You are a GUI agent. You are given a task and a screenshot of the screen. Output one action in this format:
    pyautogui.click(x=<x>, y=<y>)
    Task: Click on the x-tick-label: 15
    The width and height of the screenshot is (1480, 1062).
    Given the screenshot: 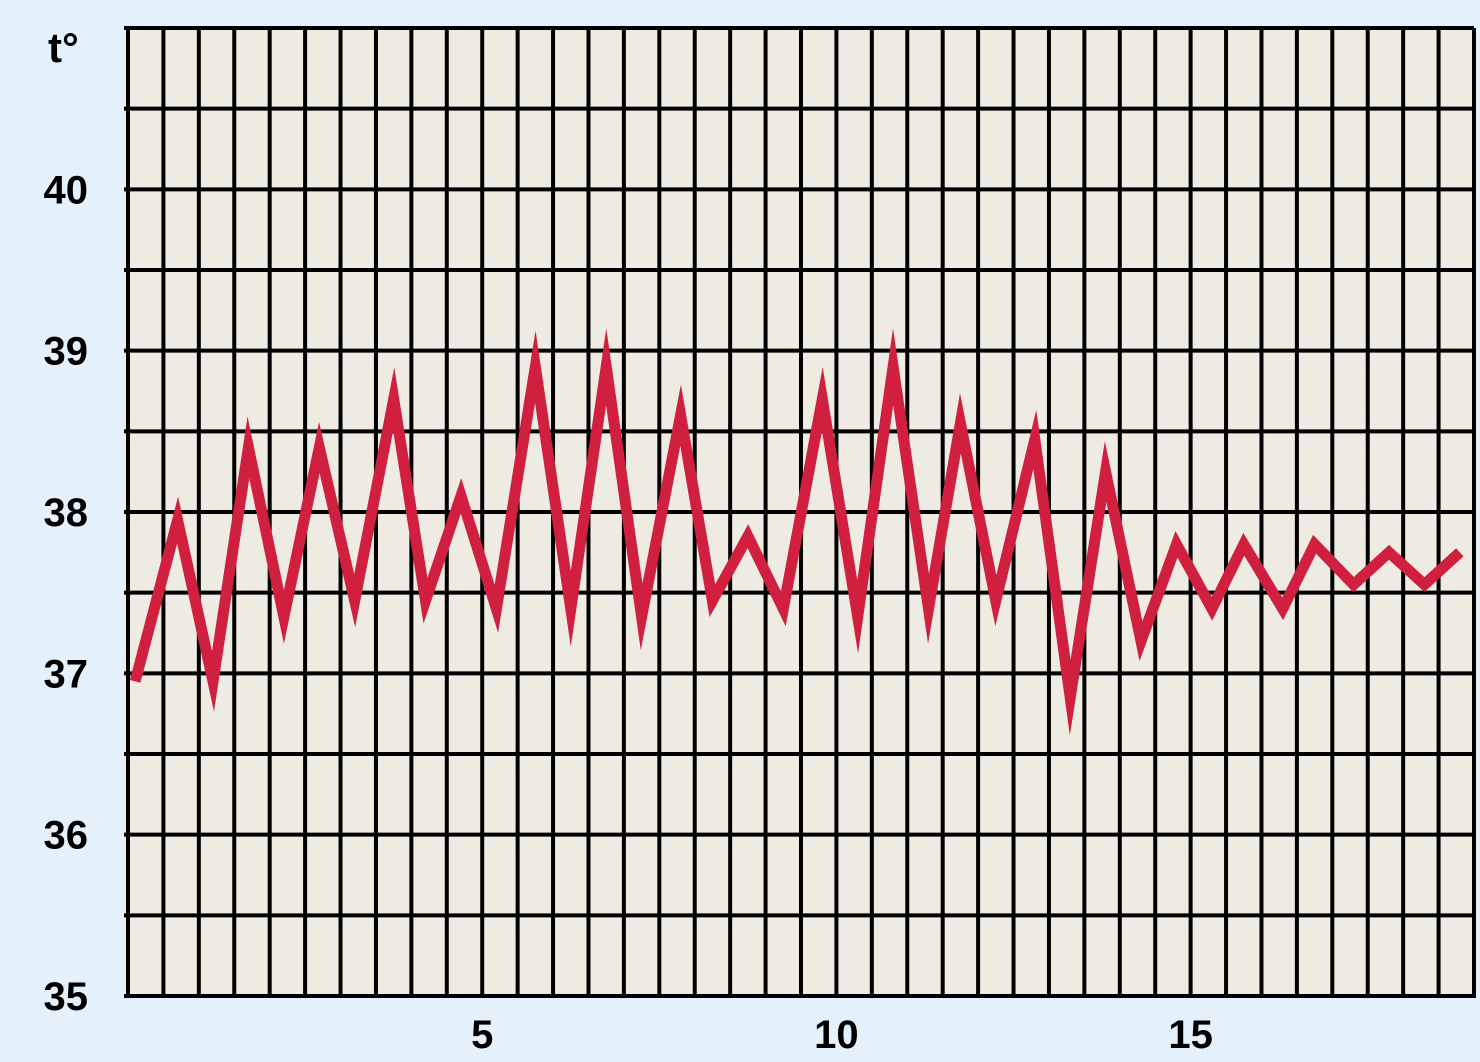 What is the action you would take?
    pyautogui.click(x=1190, y=1035)
    